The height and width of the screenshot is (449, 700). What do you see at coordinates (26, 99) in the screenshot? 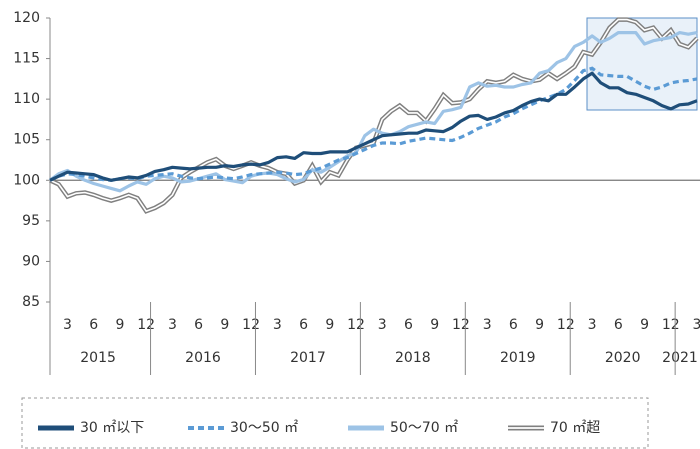
I see `y-tick-label: 110` at bounding box center [26, 99].